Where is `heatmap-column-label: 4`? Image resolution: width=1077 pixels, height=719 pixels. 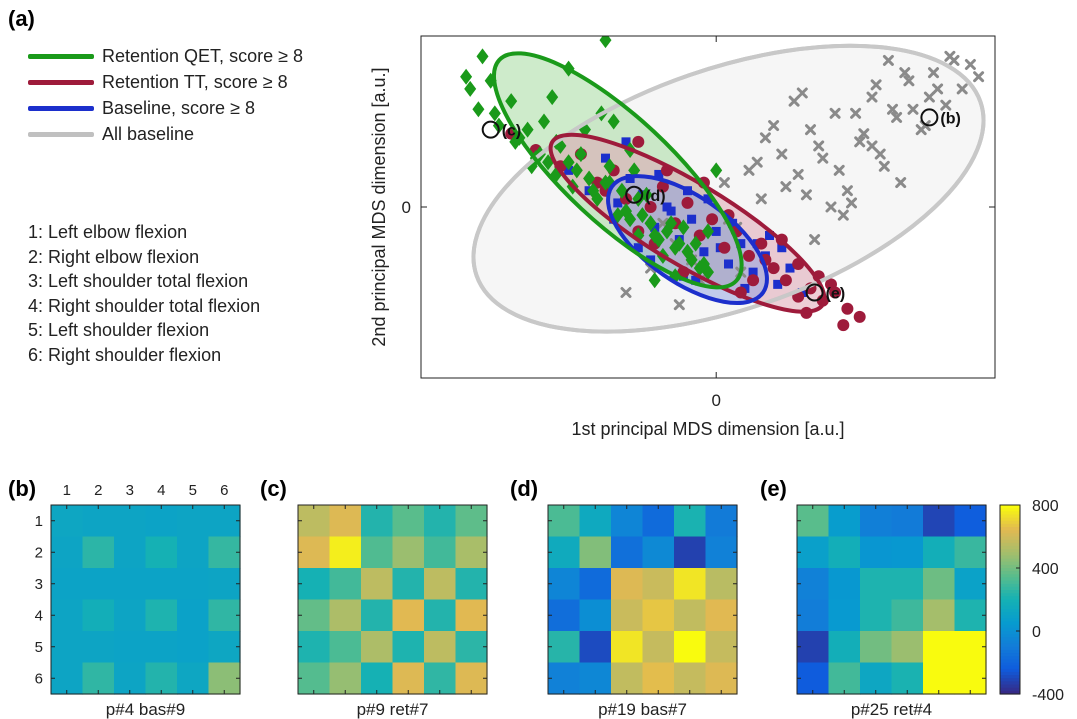 heatmap-column-label: 4 is located at coordinates (161, 490).